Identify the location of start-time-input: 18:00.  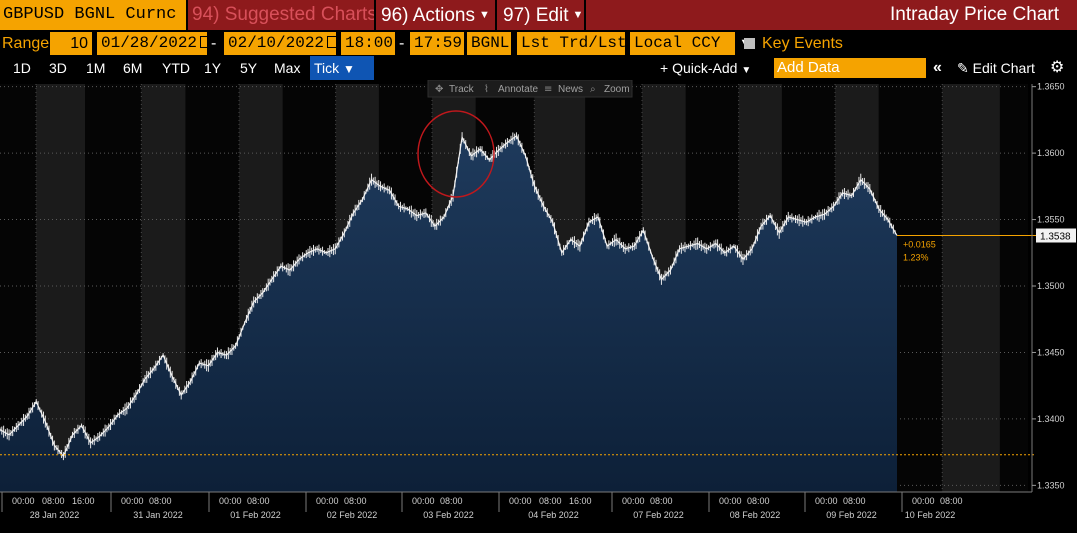
(368, 43).